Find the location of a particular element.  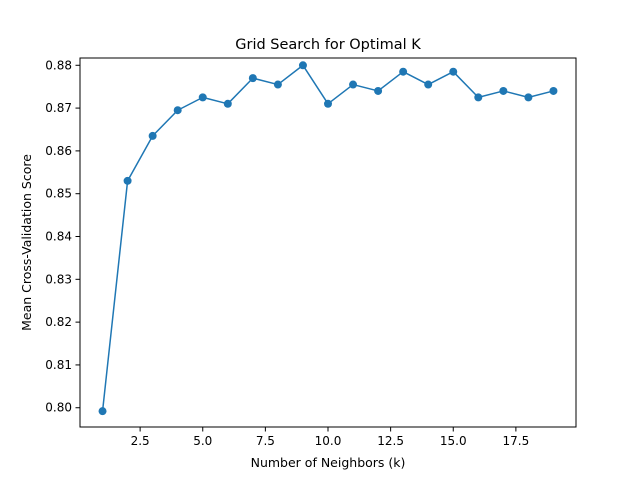

x-axis-ticks: 2.5 5.0 7.5 10.0 12.5 15.0 17.5 is located at coordinates (330, 437).